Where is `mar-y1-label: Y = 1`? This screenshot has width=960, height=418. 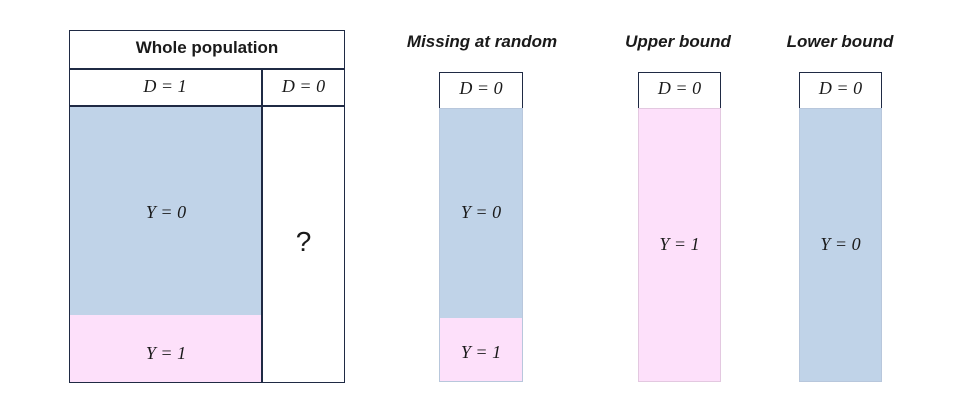 mar-y1-label: Y = 1 is located at coordinates (481, 352).